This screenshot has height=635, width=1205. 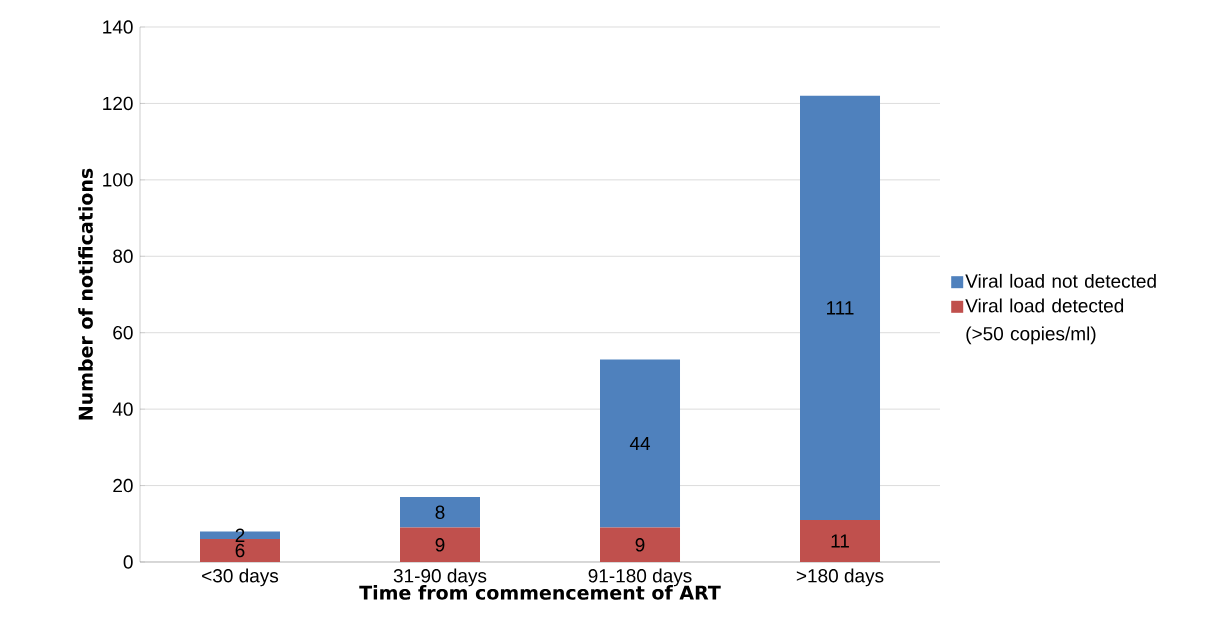 What do you see at coordinates (85, 294) in the screenshot?
I see `y-axis-title: Number of notifications` at bounding box center [85, 294].